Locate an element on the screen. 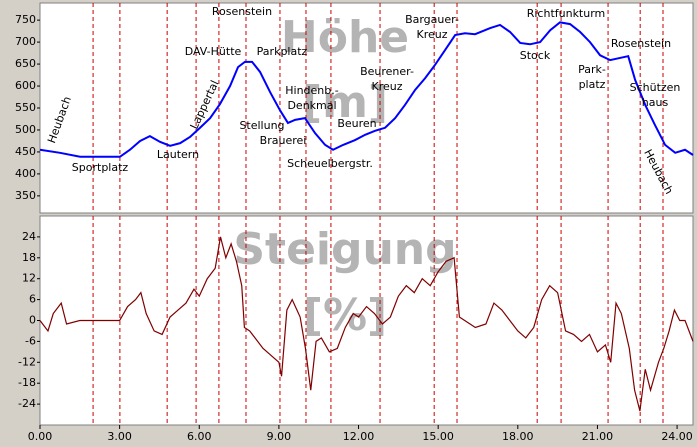  y-tick-label: 6 is located at coordinates (32, 299).